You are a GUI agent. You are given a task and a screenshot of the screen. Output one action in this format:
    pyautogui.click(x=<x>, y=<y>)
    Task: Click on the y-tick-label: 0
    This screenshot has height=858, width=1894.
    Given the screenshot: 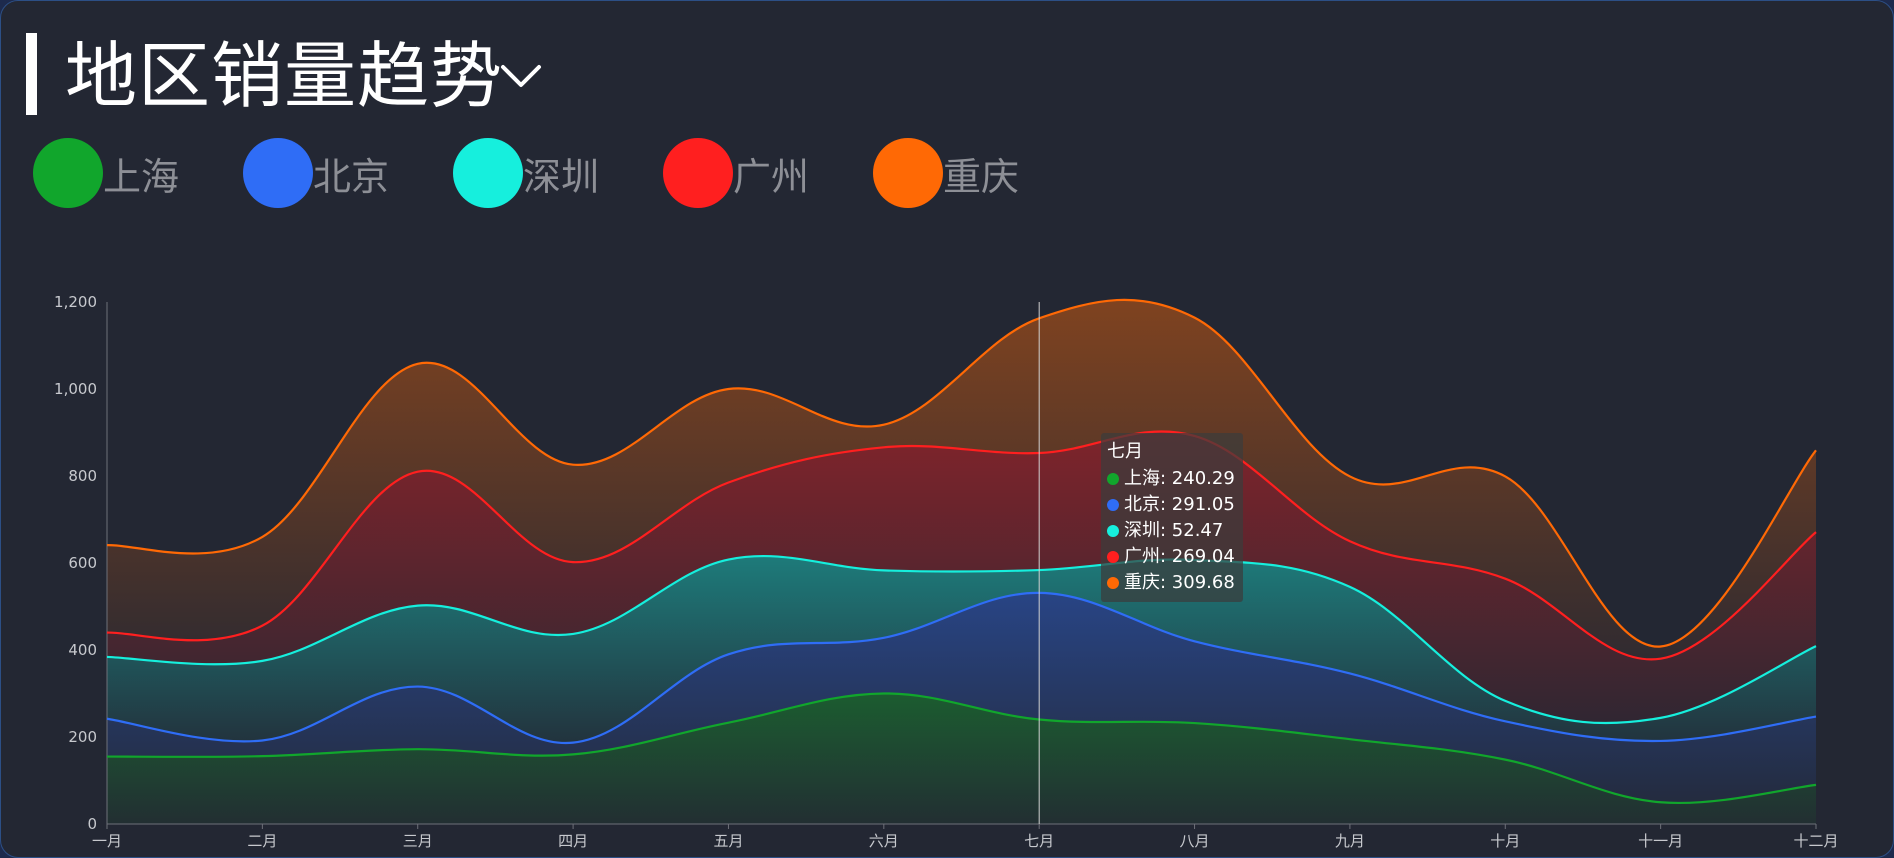 What is the action you would take?
    pyautogui.click(x=92, y=824)
    